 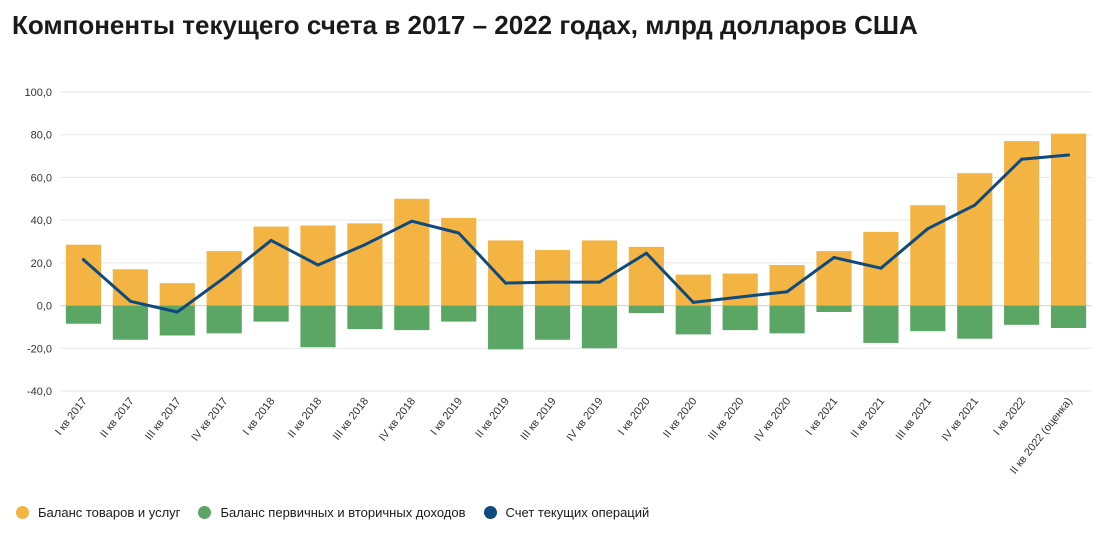 I want to click on legend-item-current-account: Счет текущих операций, so click(x=566, y=512).